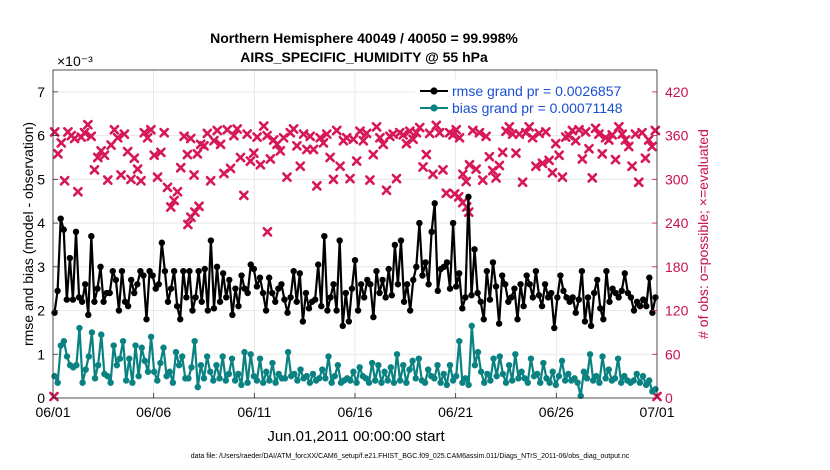 The width and height of the screenshot is (830, 470). Describe the element at coordinates (364, 57) in the screenshot. I see `chart-subtitle: AIRS_SPECIFIC_HUMIDITY @ 55 hPa` at that location.